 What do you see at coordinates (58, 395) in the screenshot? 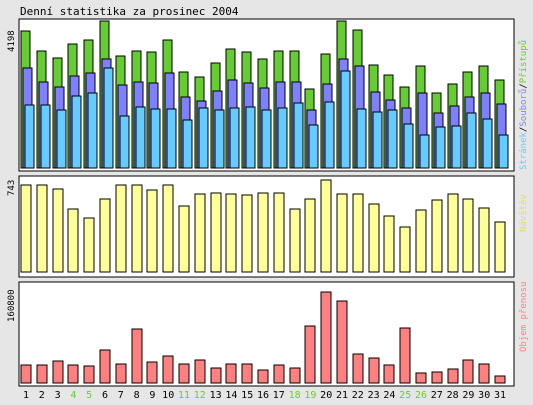
I see `x-tick-label-day-3: 3` at bounding box center [58, 395].